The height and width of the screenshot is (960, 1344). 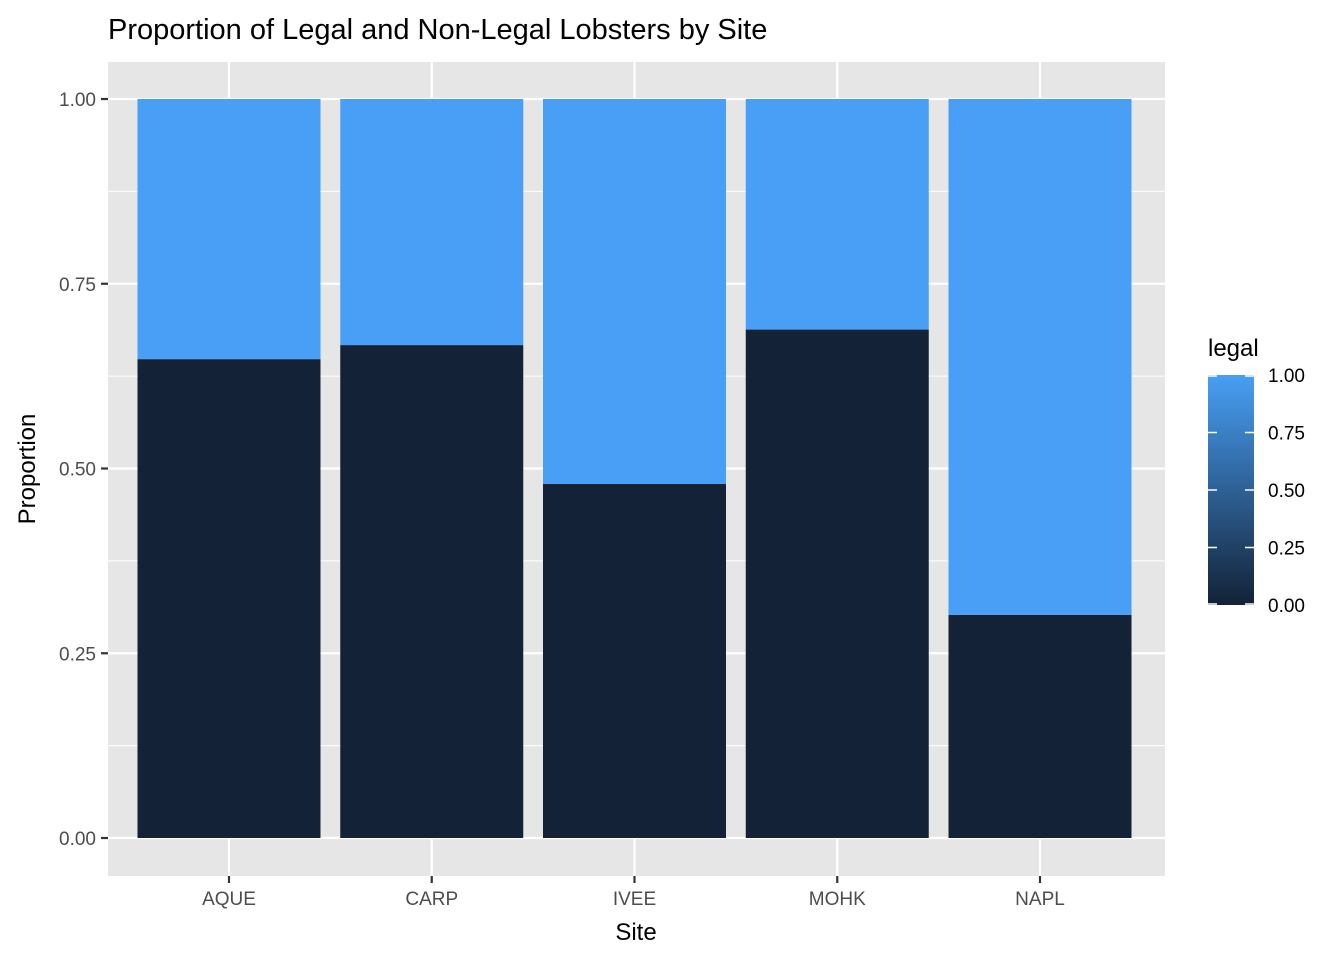 What do you see at coordinates (837, 899) in the screenshot?
I see `x-tick-label: MOHK` at bounding box center [837, 899].